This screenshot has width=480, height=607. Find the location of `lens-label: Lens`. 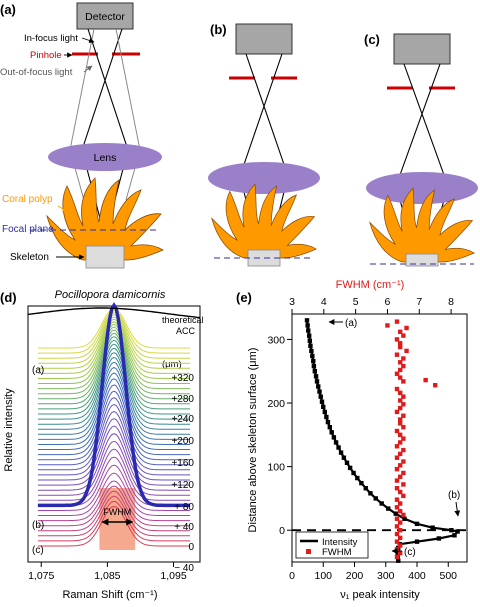

lens-label: Lens is located at coordinates (105, 158).